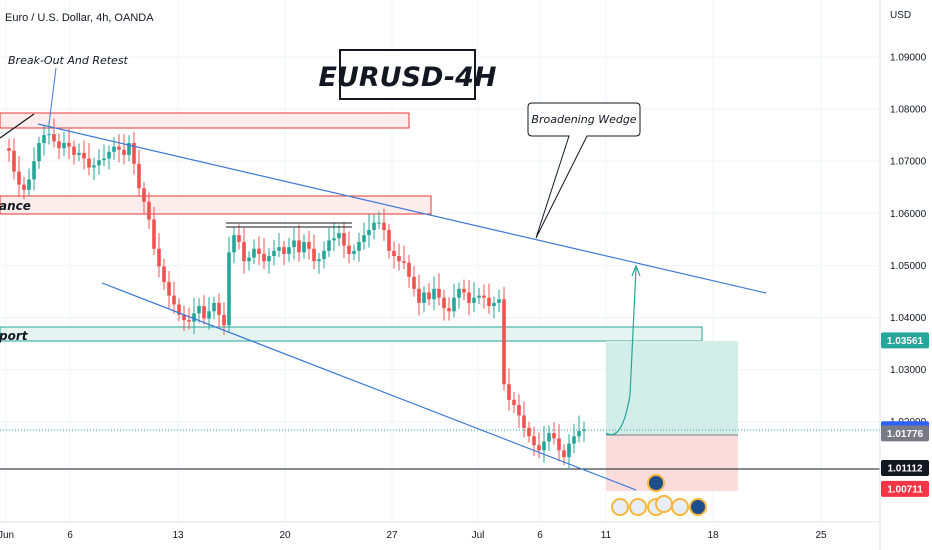 The height and width of the screenshot is (550, 932). I want to click on economic-events, so click(659, 495).